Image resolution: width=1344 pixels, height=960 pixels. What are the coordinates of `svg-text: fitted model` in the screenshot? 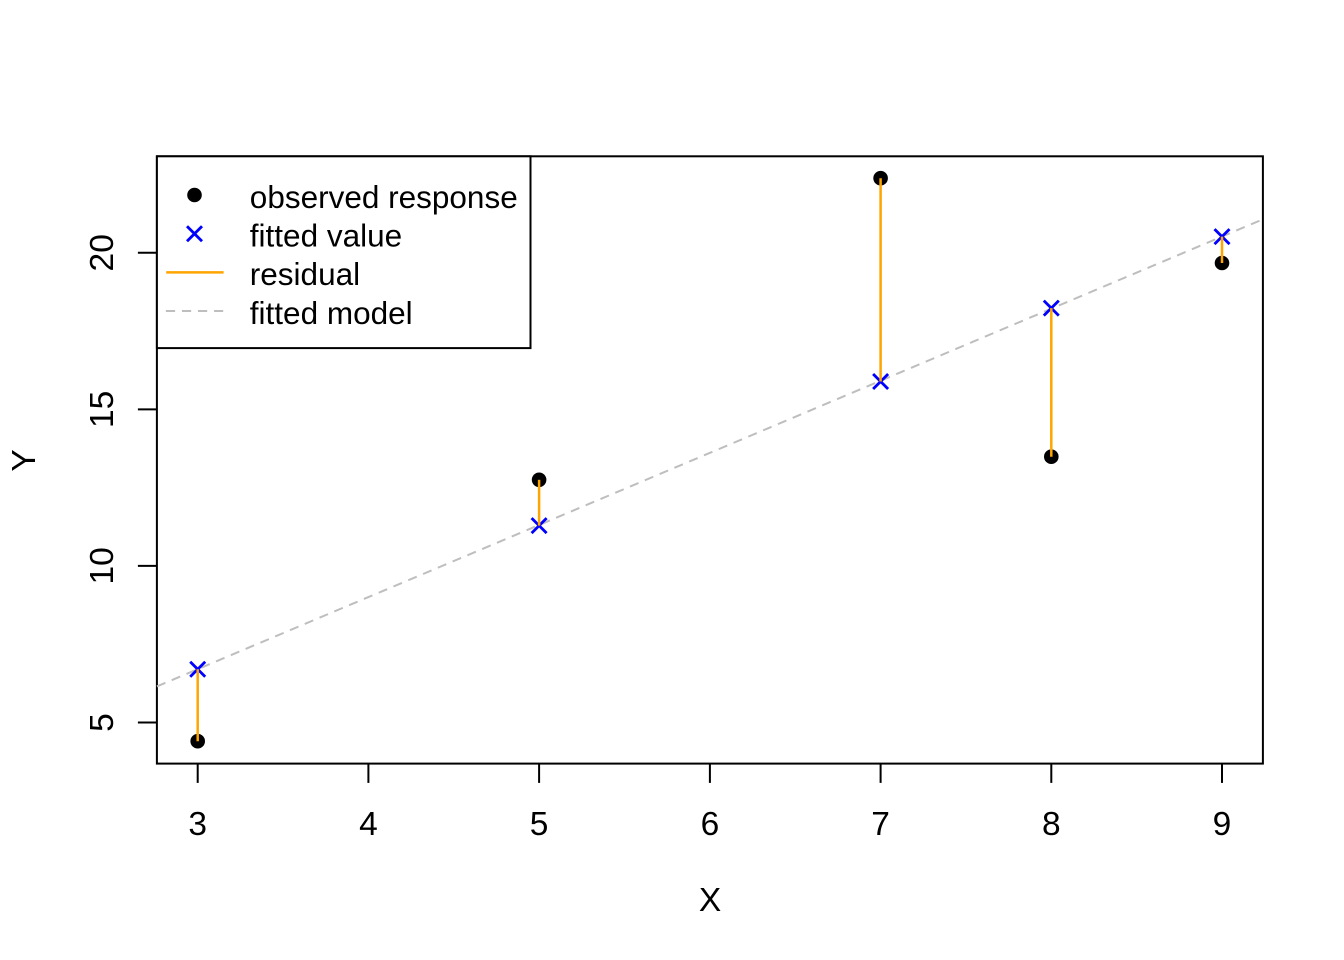 It's located at (331, 313).